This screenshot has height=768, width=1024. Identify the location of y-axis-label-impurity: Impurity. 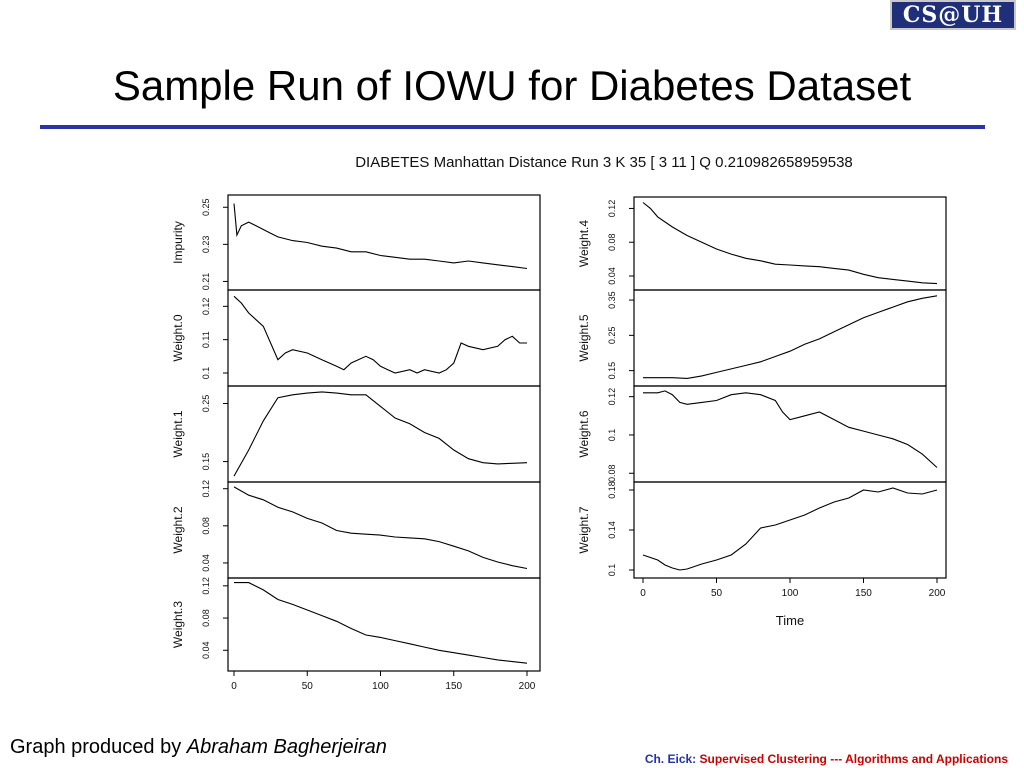
(178, 242).